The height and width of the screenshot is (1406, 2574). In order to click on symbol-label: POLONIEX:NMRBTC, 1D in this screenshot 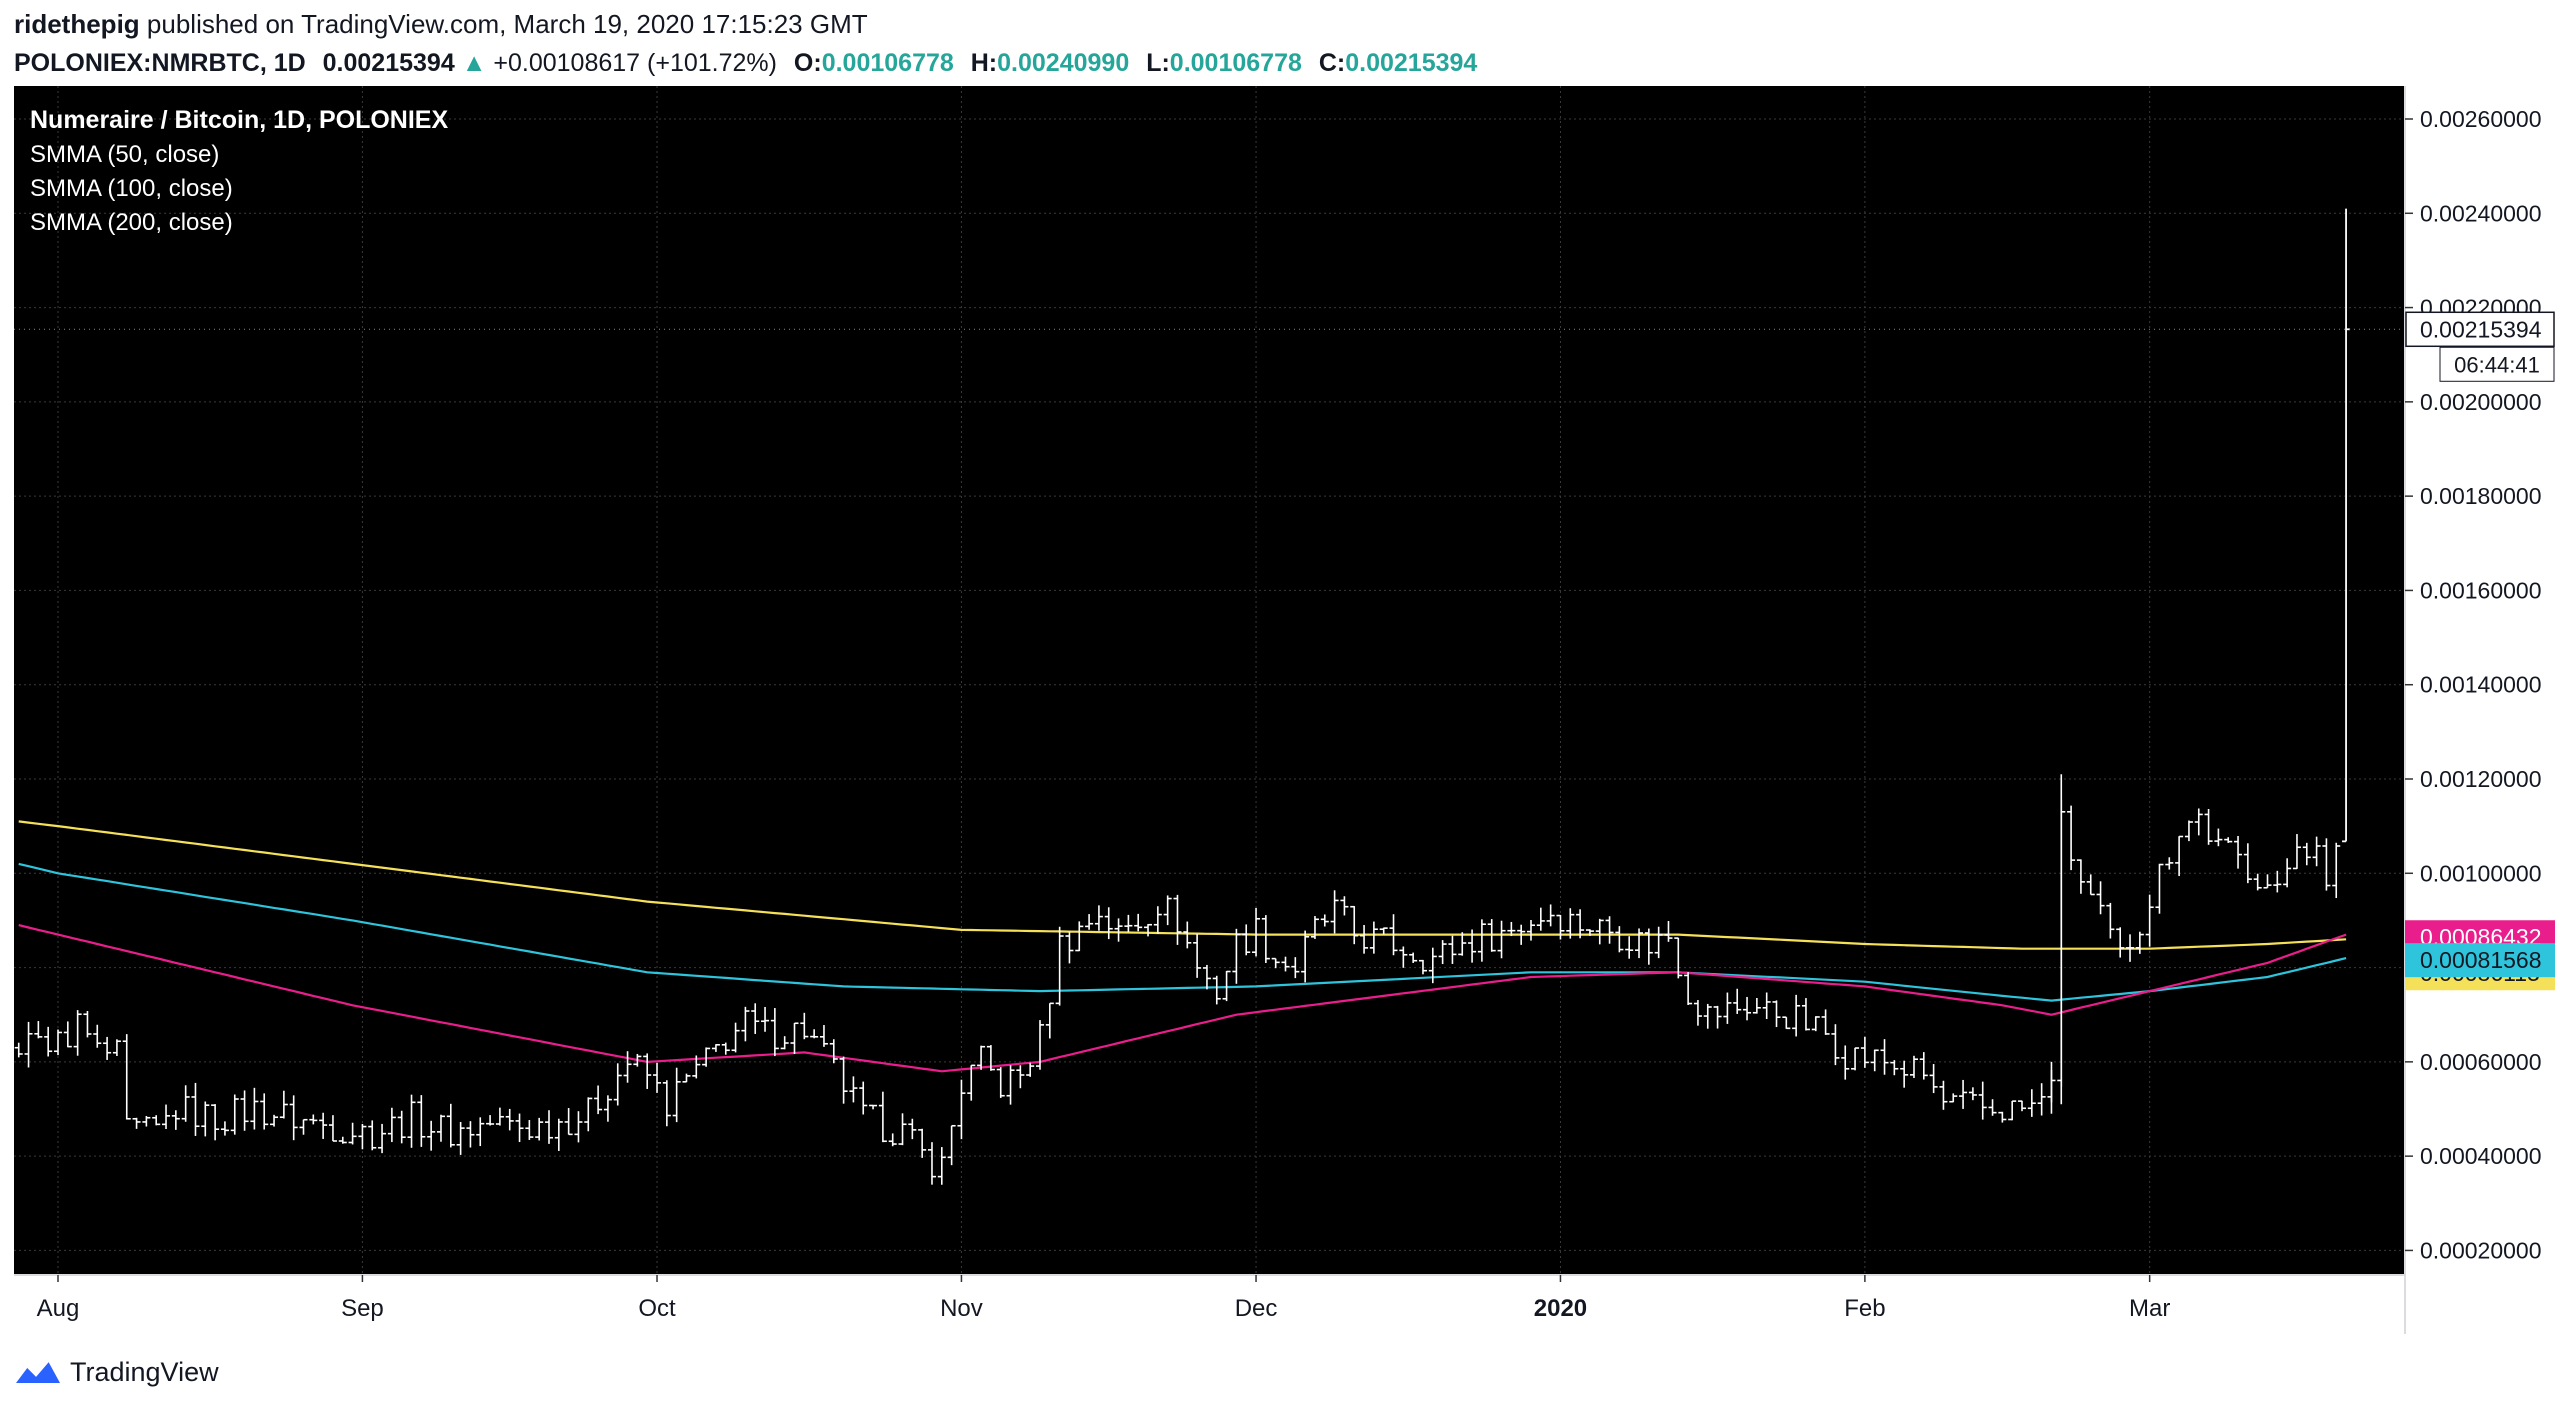, I will do `click(160, 63)`.